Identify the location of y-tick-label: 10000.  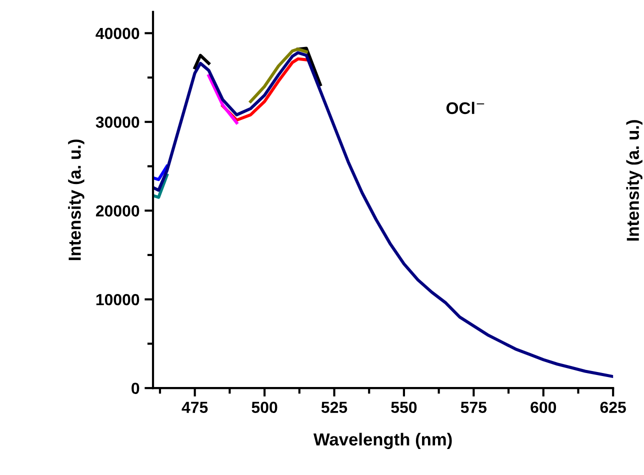
(118, 300).